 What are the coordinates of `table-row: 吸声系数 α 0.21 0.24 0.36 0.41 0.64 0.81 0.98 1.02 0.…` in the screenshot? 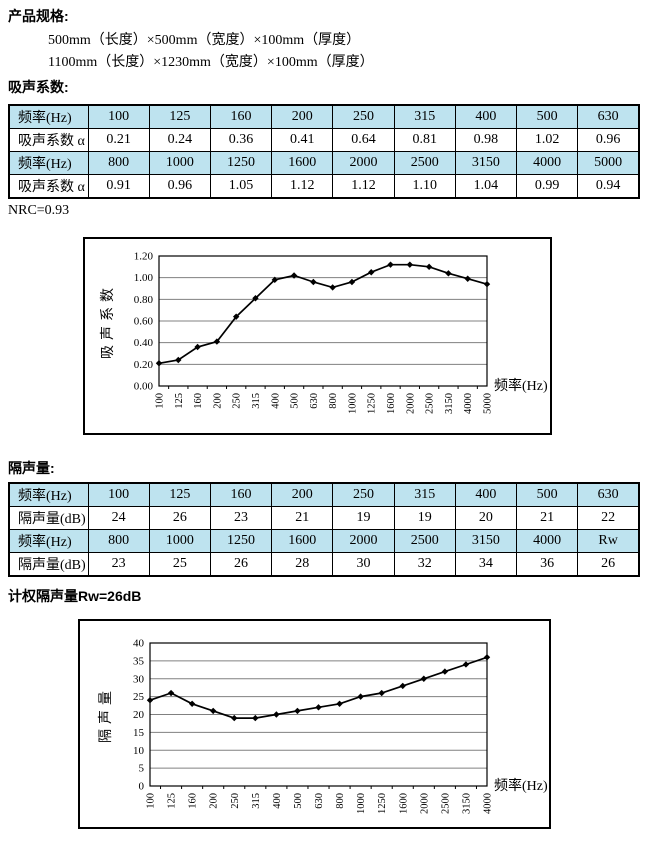 It's located at (324, 140).